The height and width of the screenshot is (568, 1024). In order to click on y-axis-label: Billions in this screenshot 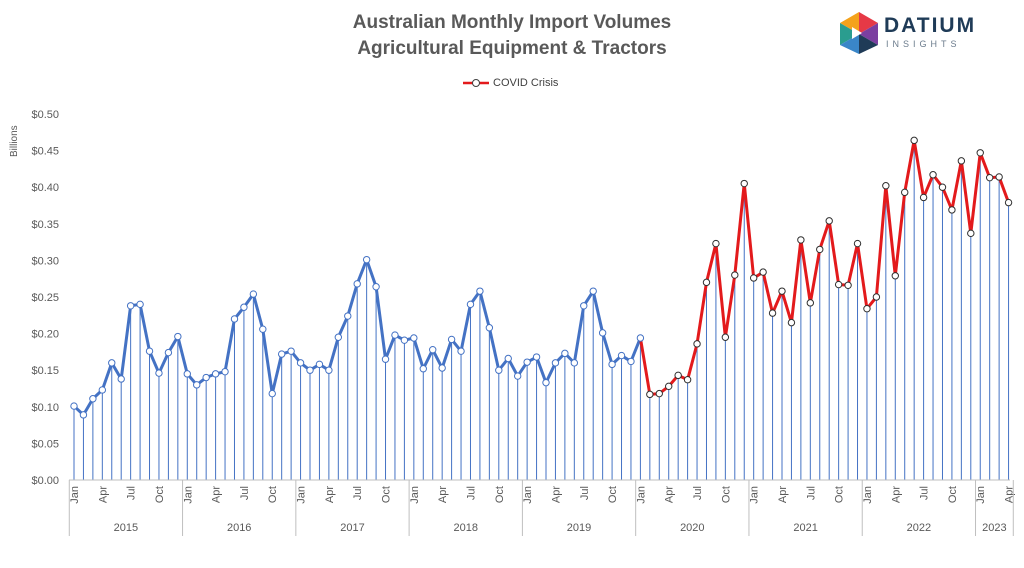, I will do `click(14, 141)`.